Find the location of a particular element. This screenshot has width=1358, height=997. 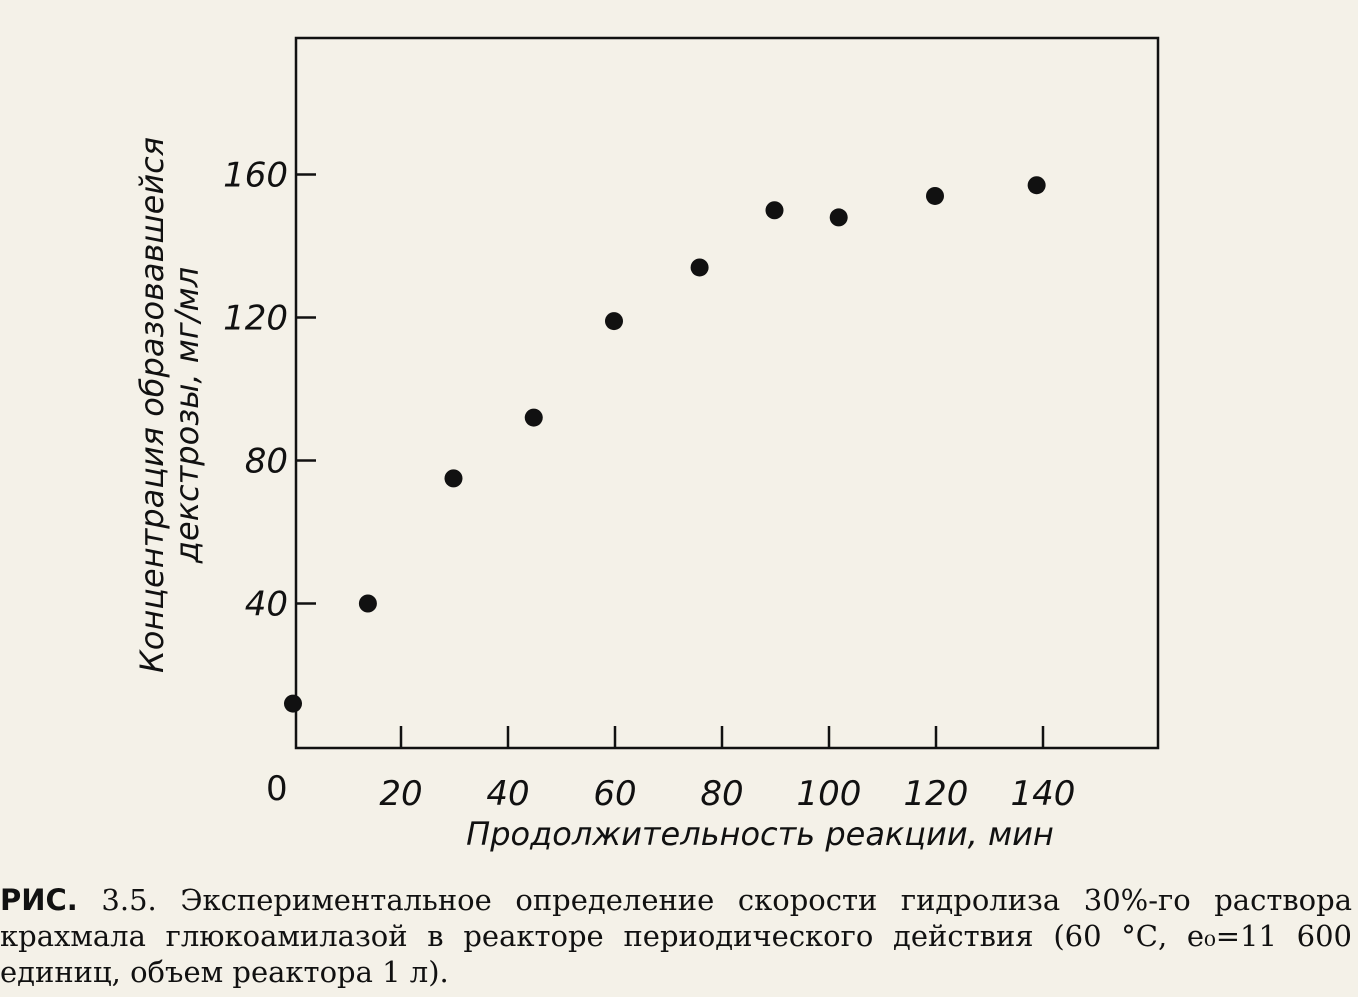

origin-label: 0 is located at coordinates (277, 789).